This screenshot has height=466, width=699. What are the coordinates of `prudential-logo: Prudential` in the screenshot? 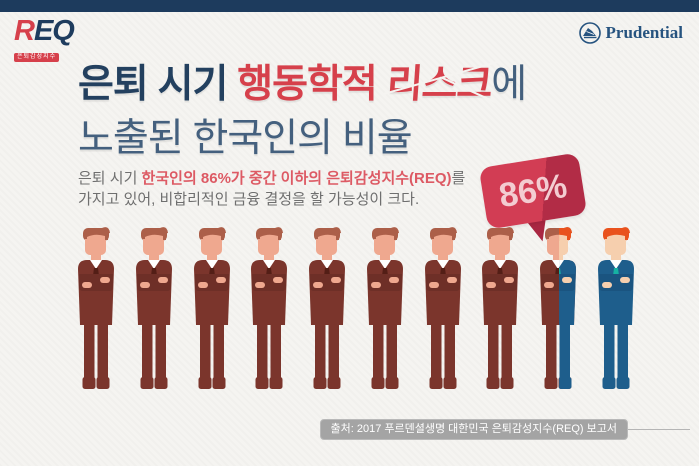 It's located at (630, 33).